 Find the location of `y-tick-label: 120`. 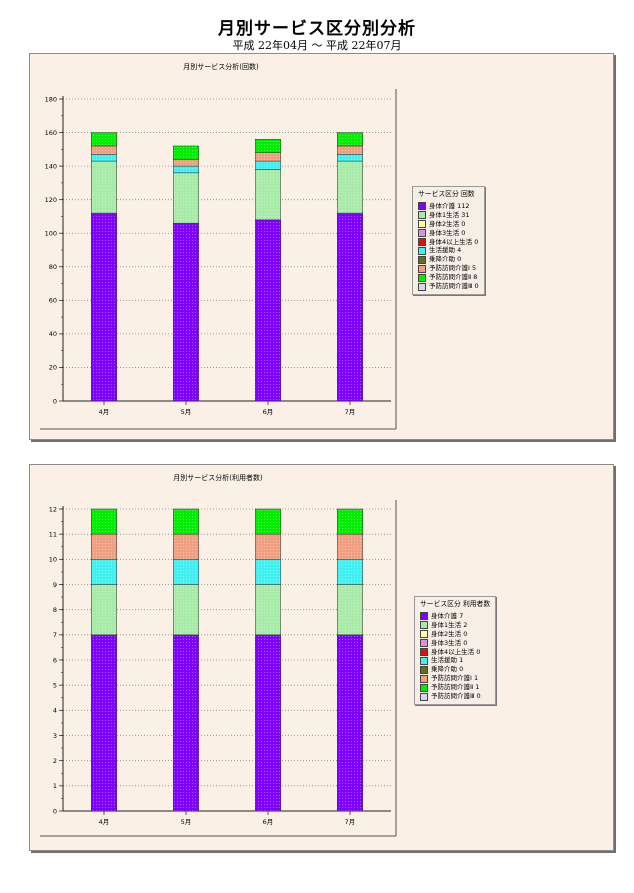

y-tick-label: 120 is located at coordinates (51, 200).